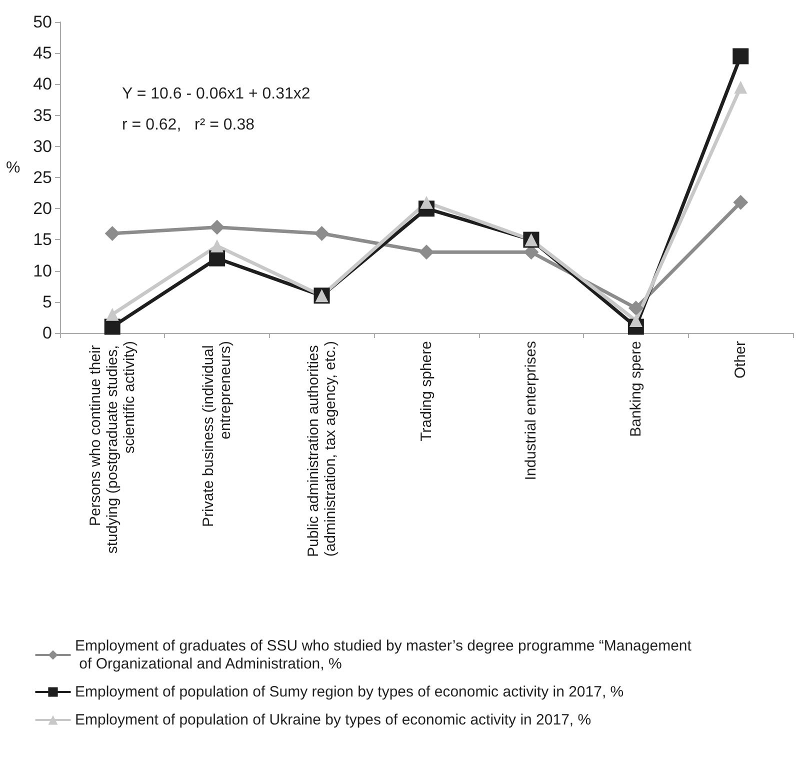 This screenshot has width=803, height=762. I want to click on y-tick-label: 30, so click(42, 146).